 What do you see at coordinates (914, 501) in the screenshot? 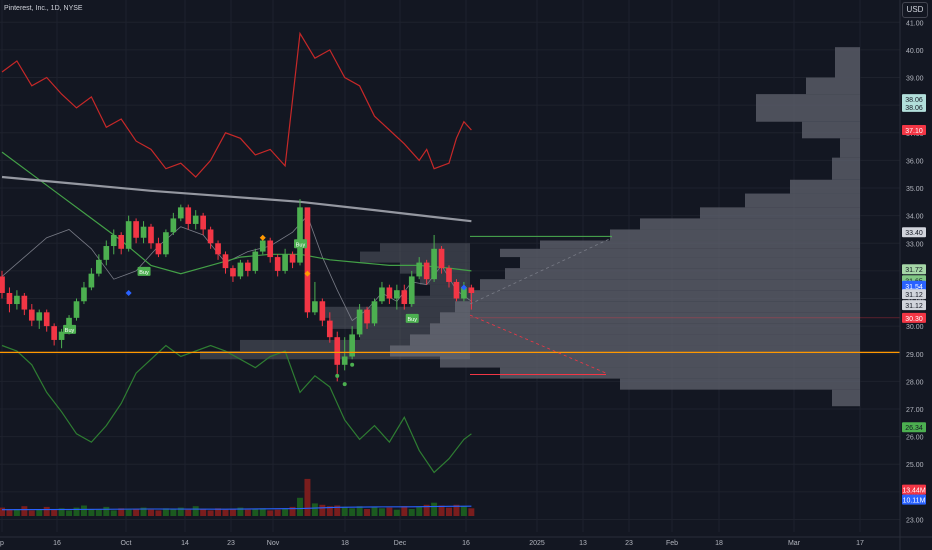
I see `price-axis-tag-text: 10.11M` at bounding box center [914, 501].